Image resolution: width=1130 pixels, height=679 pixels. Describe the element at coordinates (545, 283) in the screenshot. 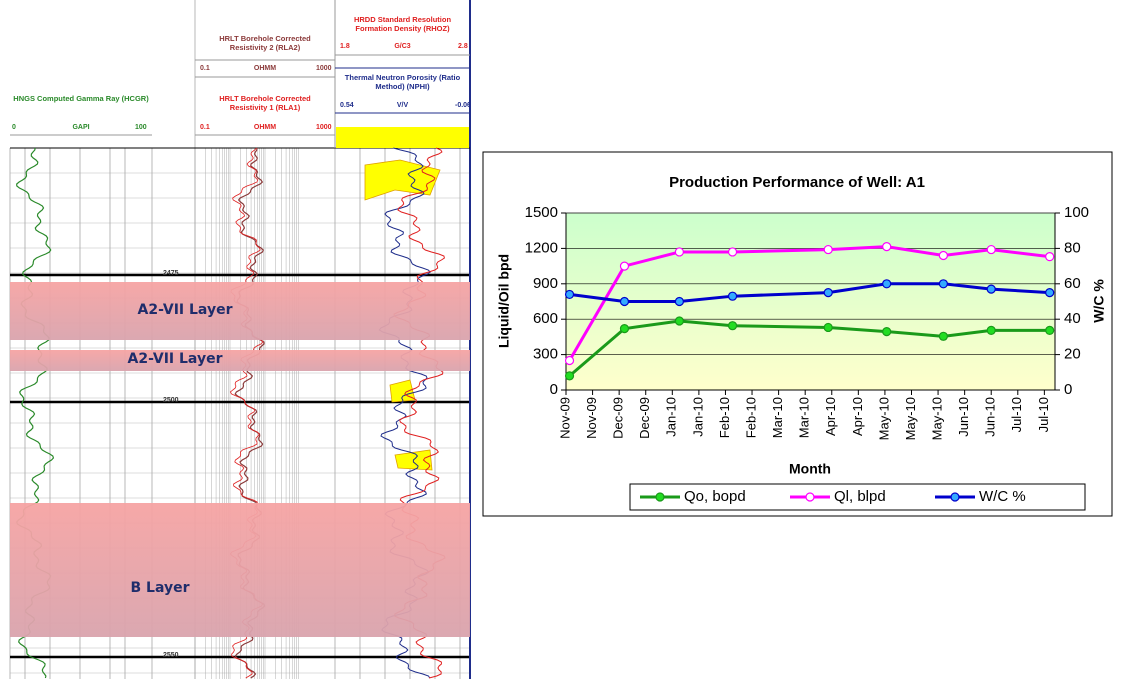

I see `y-tick-label: 900` at that location.